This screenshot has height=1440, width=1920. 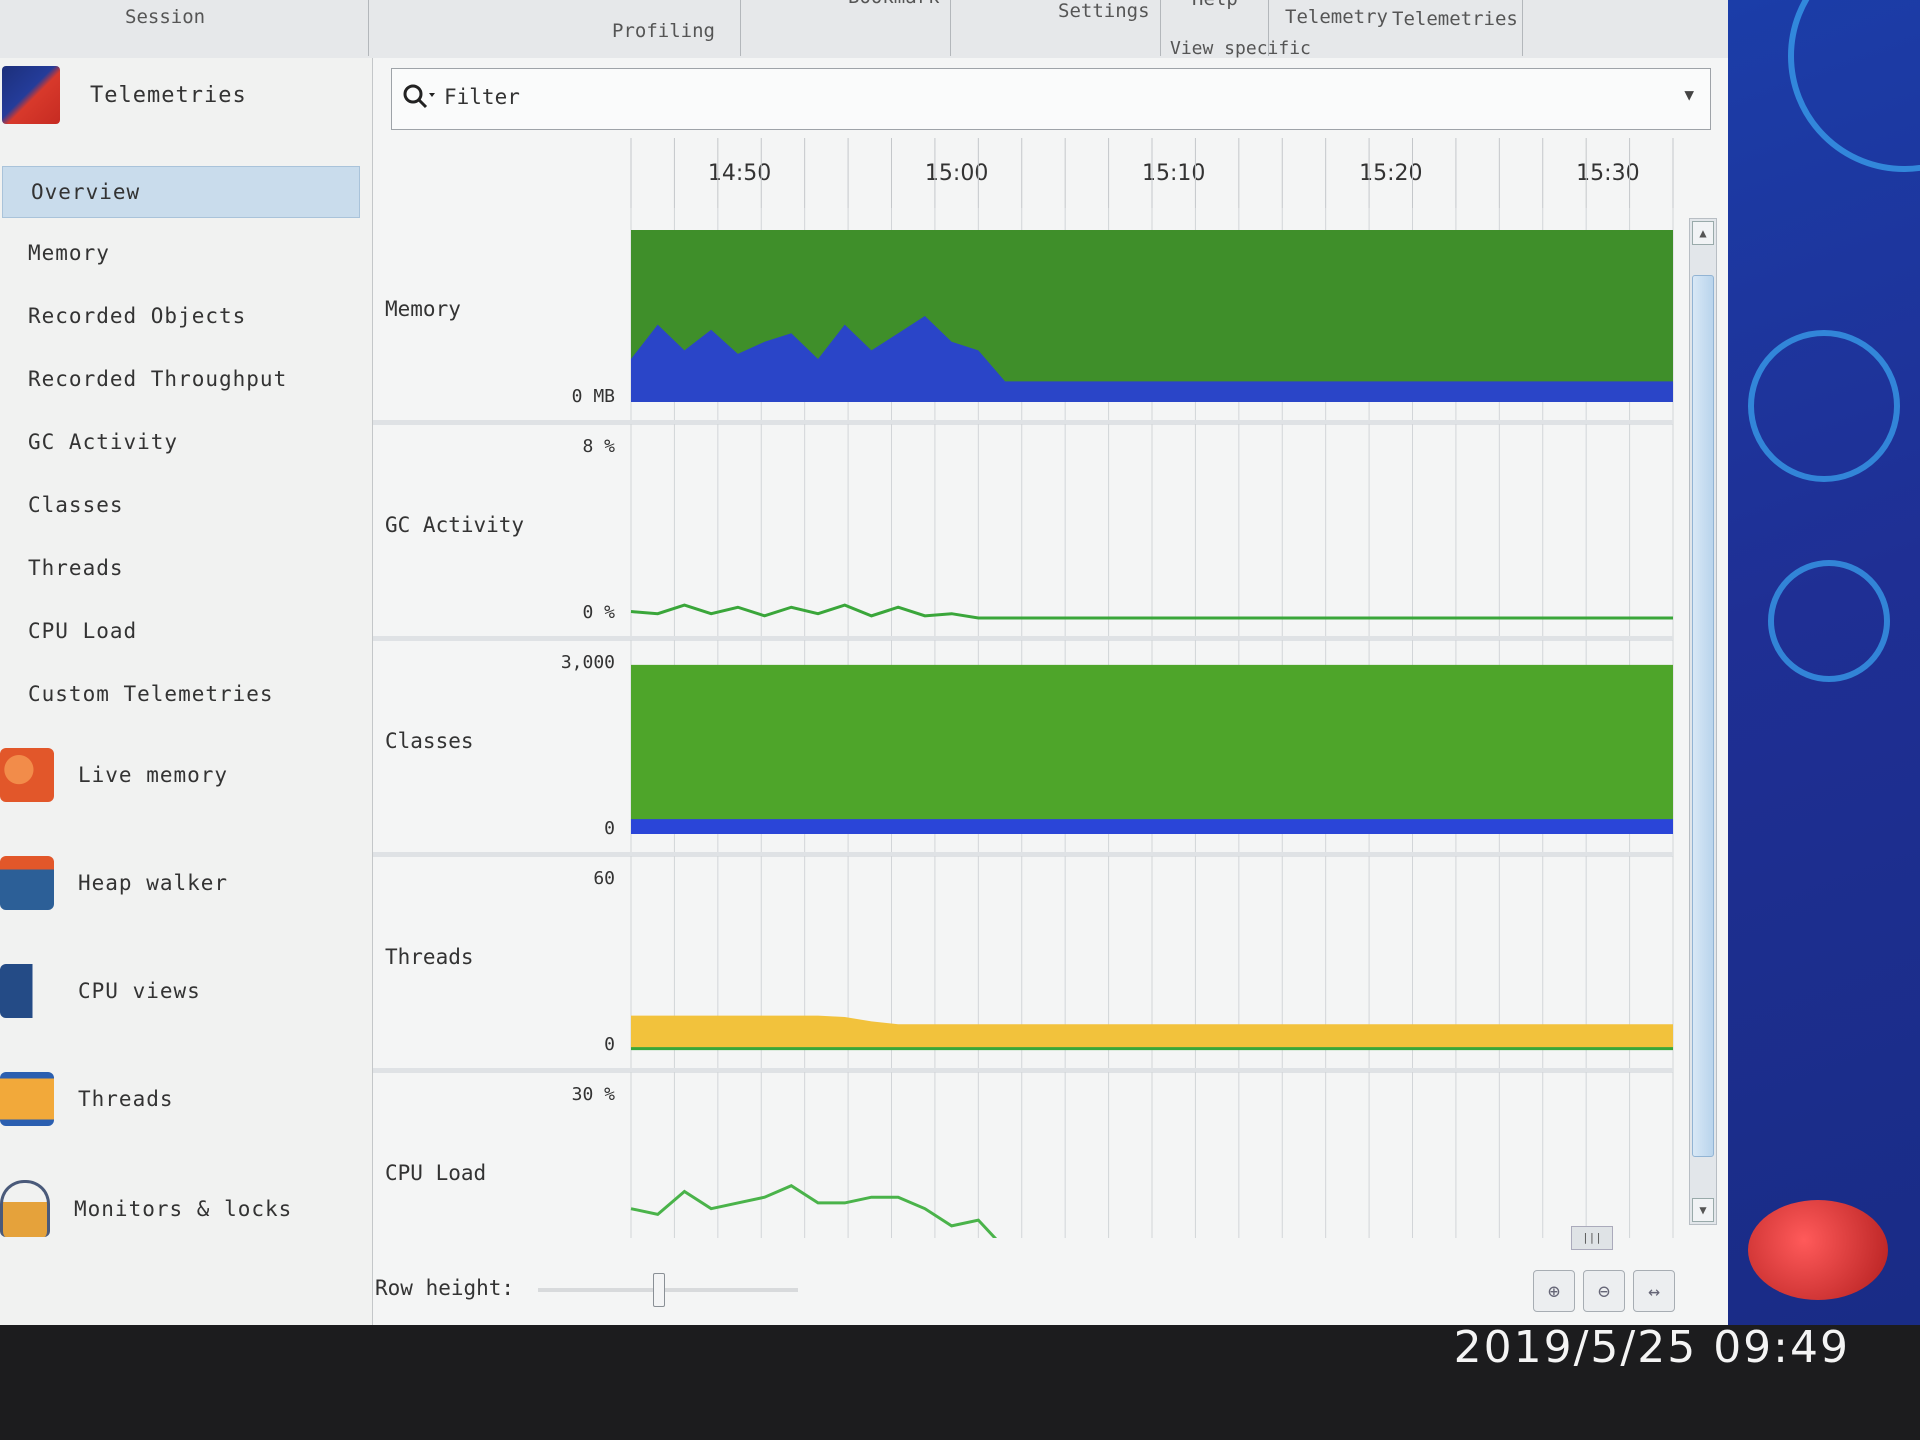 I want to click on toolbar-settings: Settings, so click(x=1104, y=11).